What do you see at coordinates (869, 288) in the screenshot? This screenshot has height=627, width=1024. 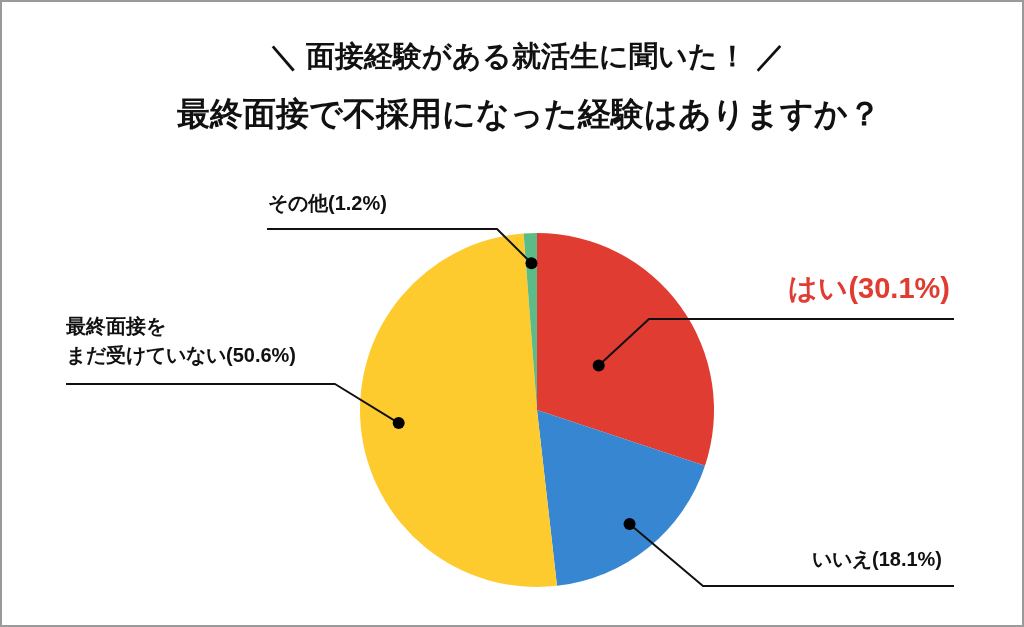 I see `slice-label: はい(30.1%)` at bounding box center [869, 288].